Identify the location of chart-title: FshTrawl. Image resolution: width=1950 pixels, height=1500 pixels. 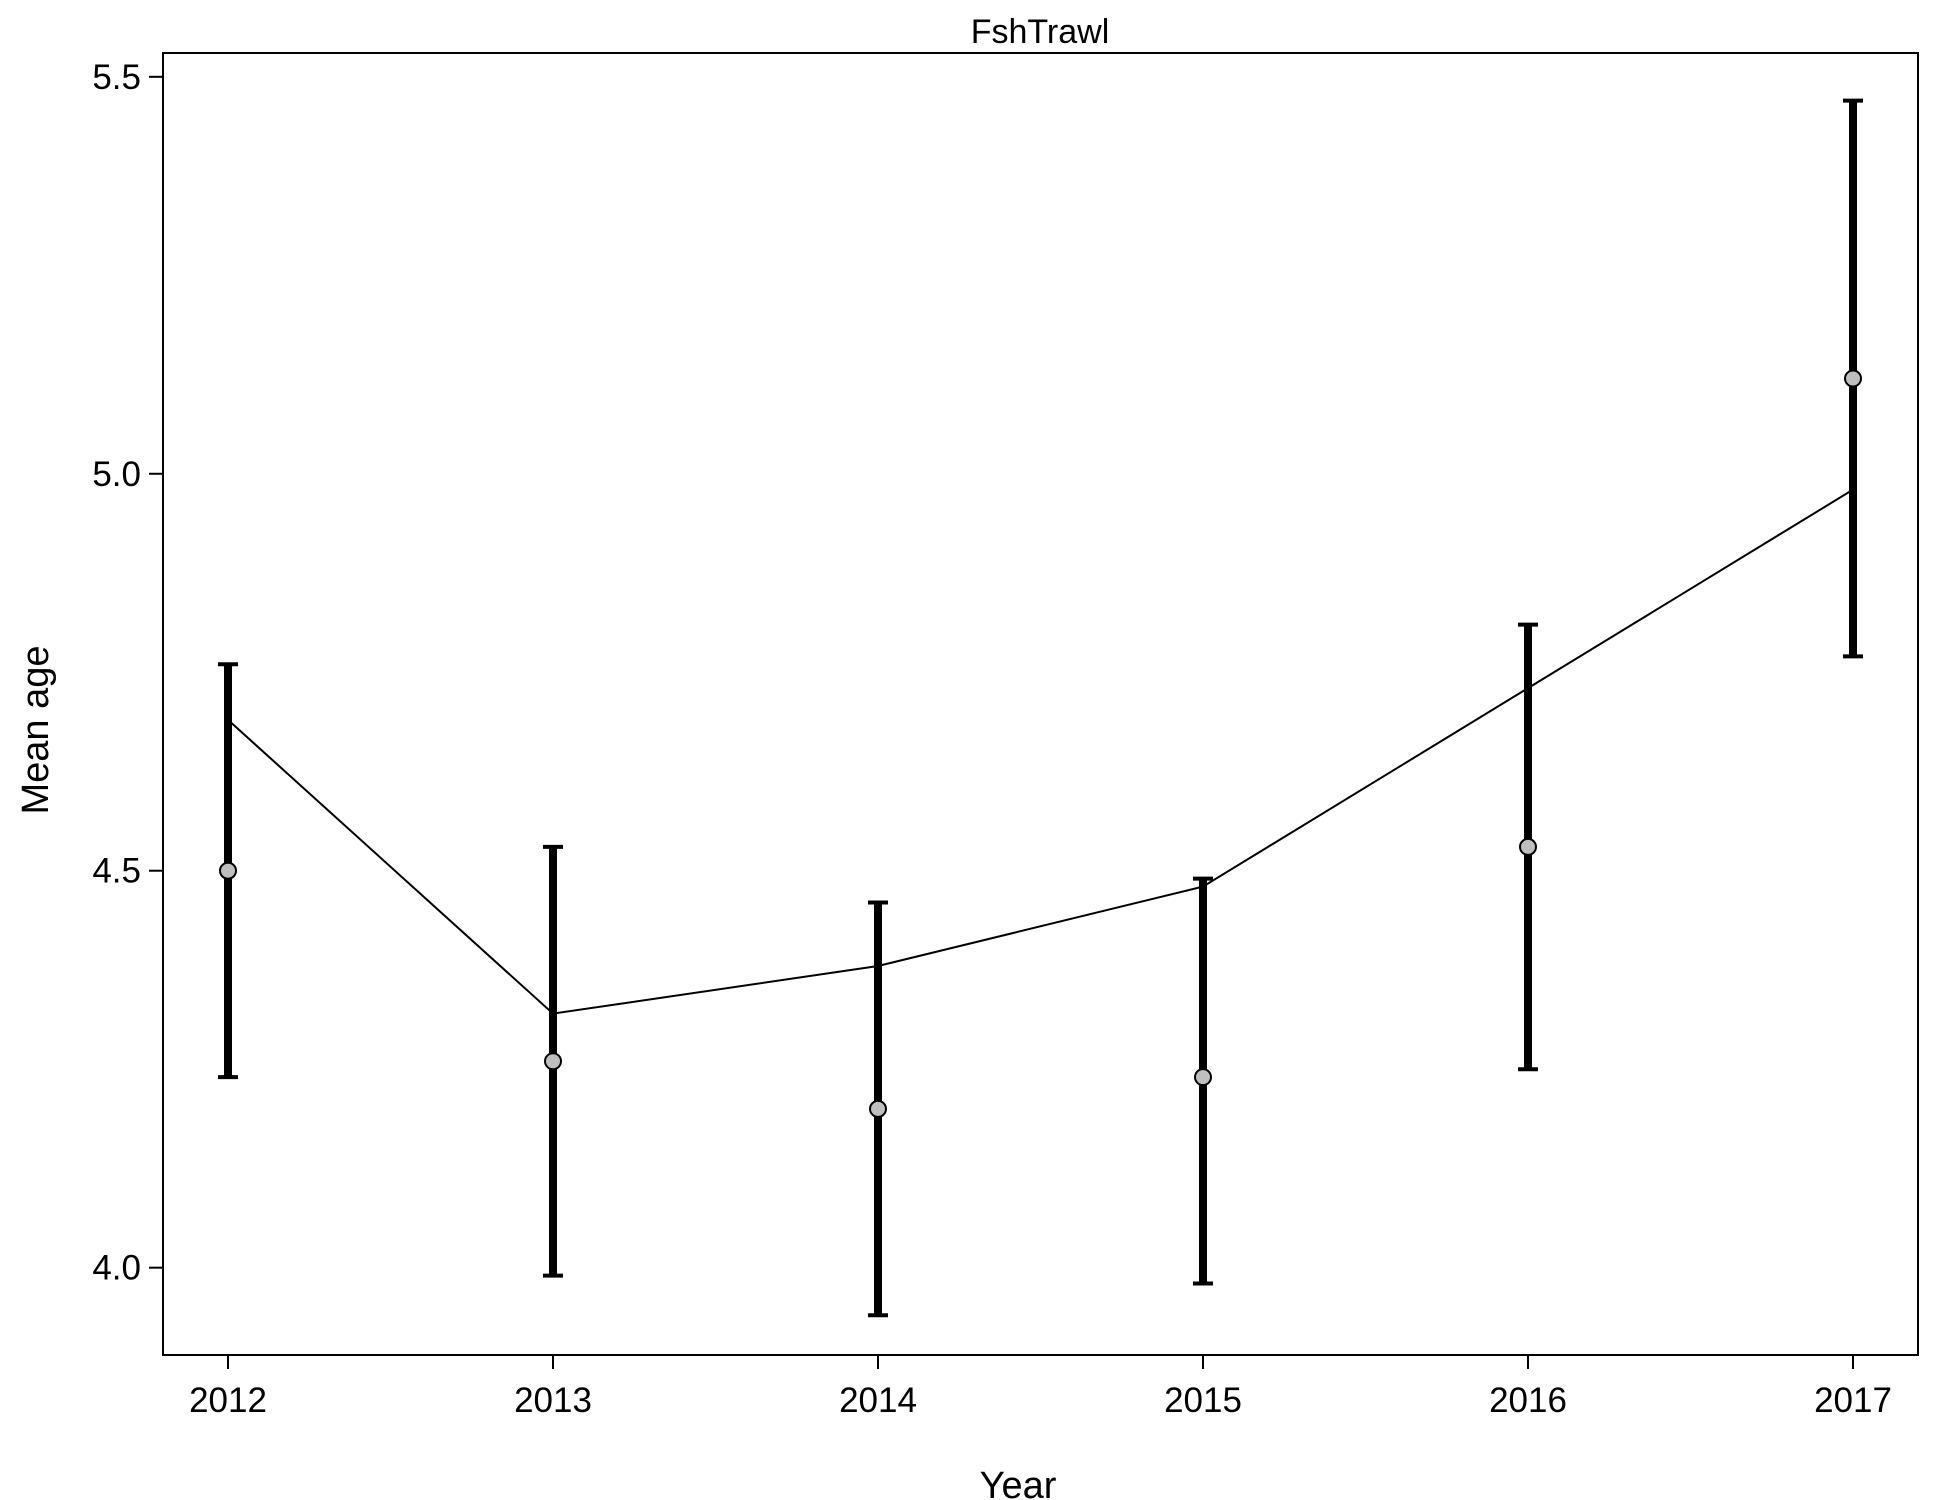
(1040, 32).